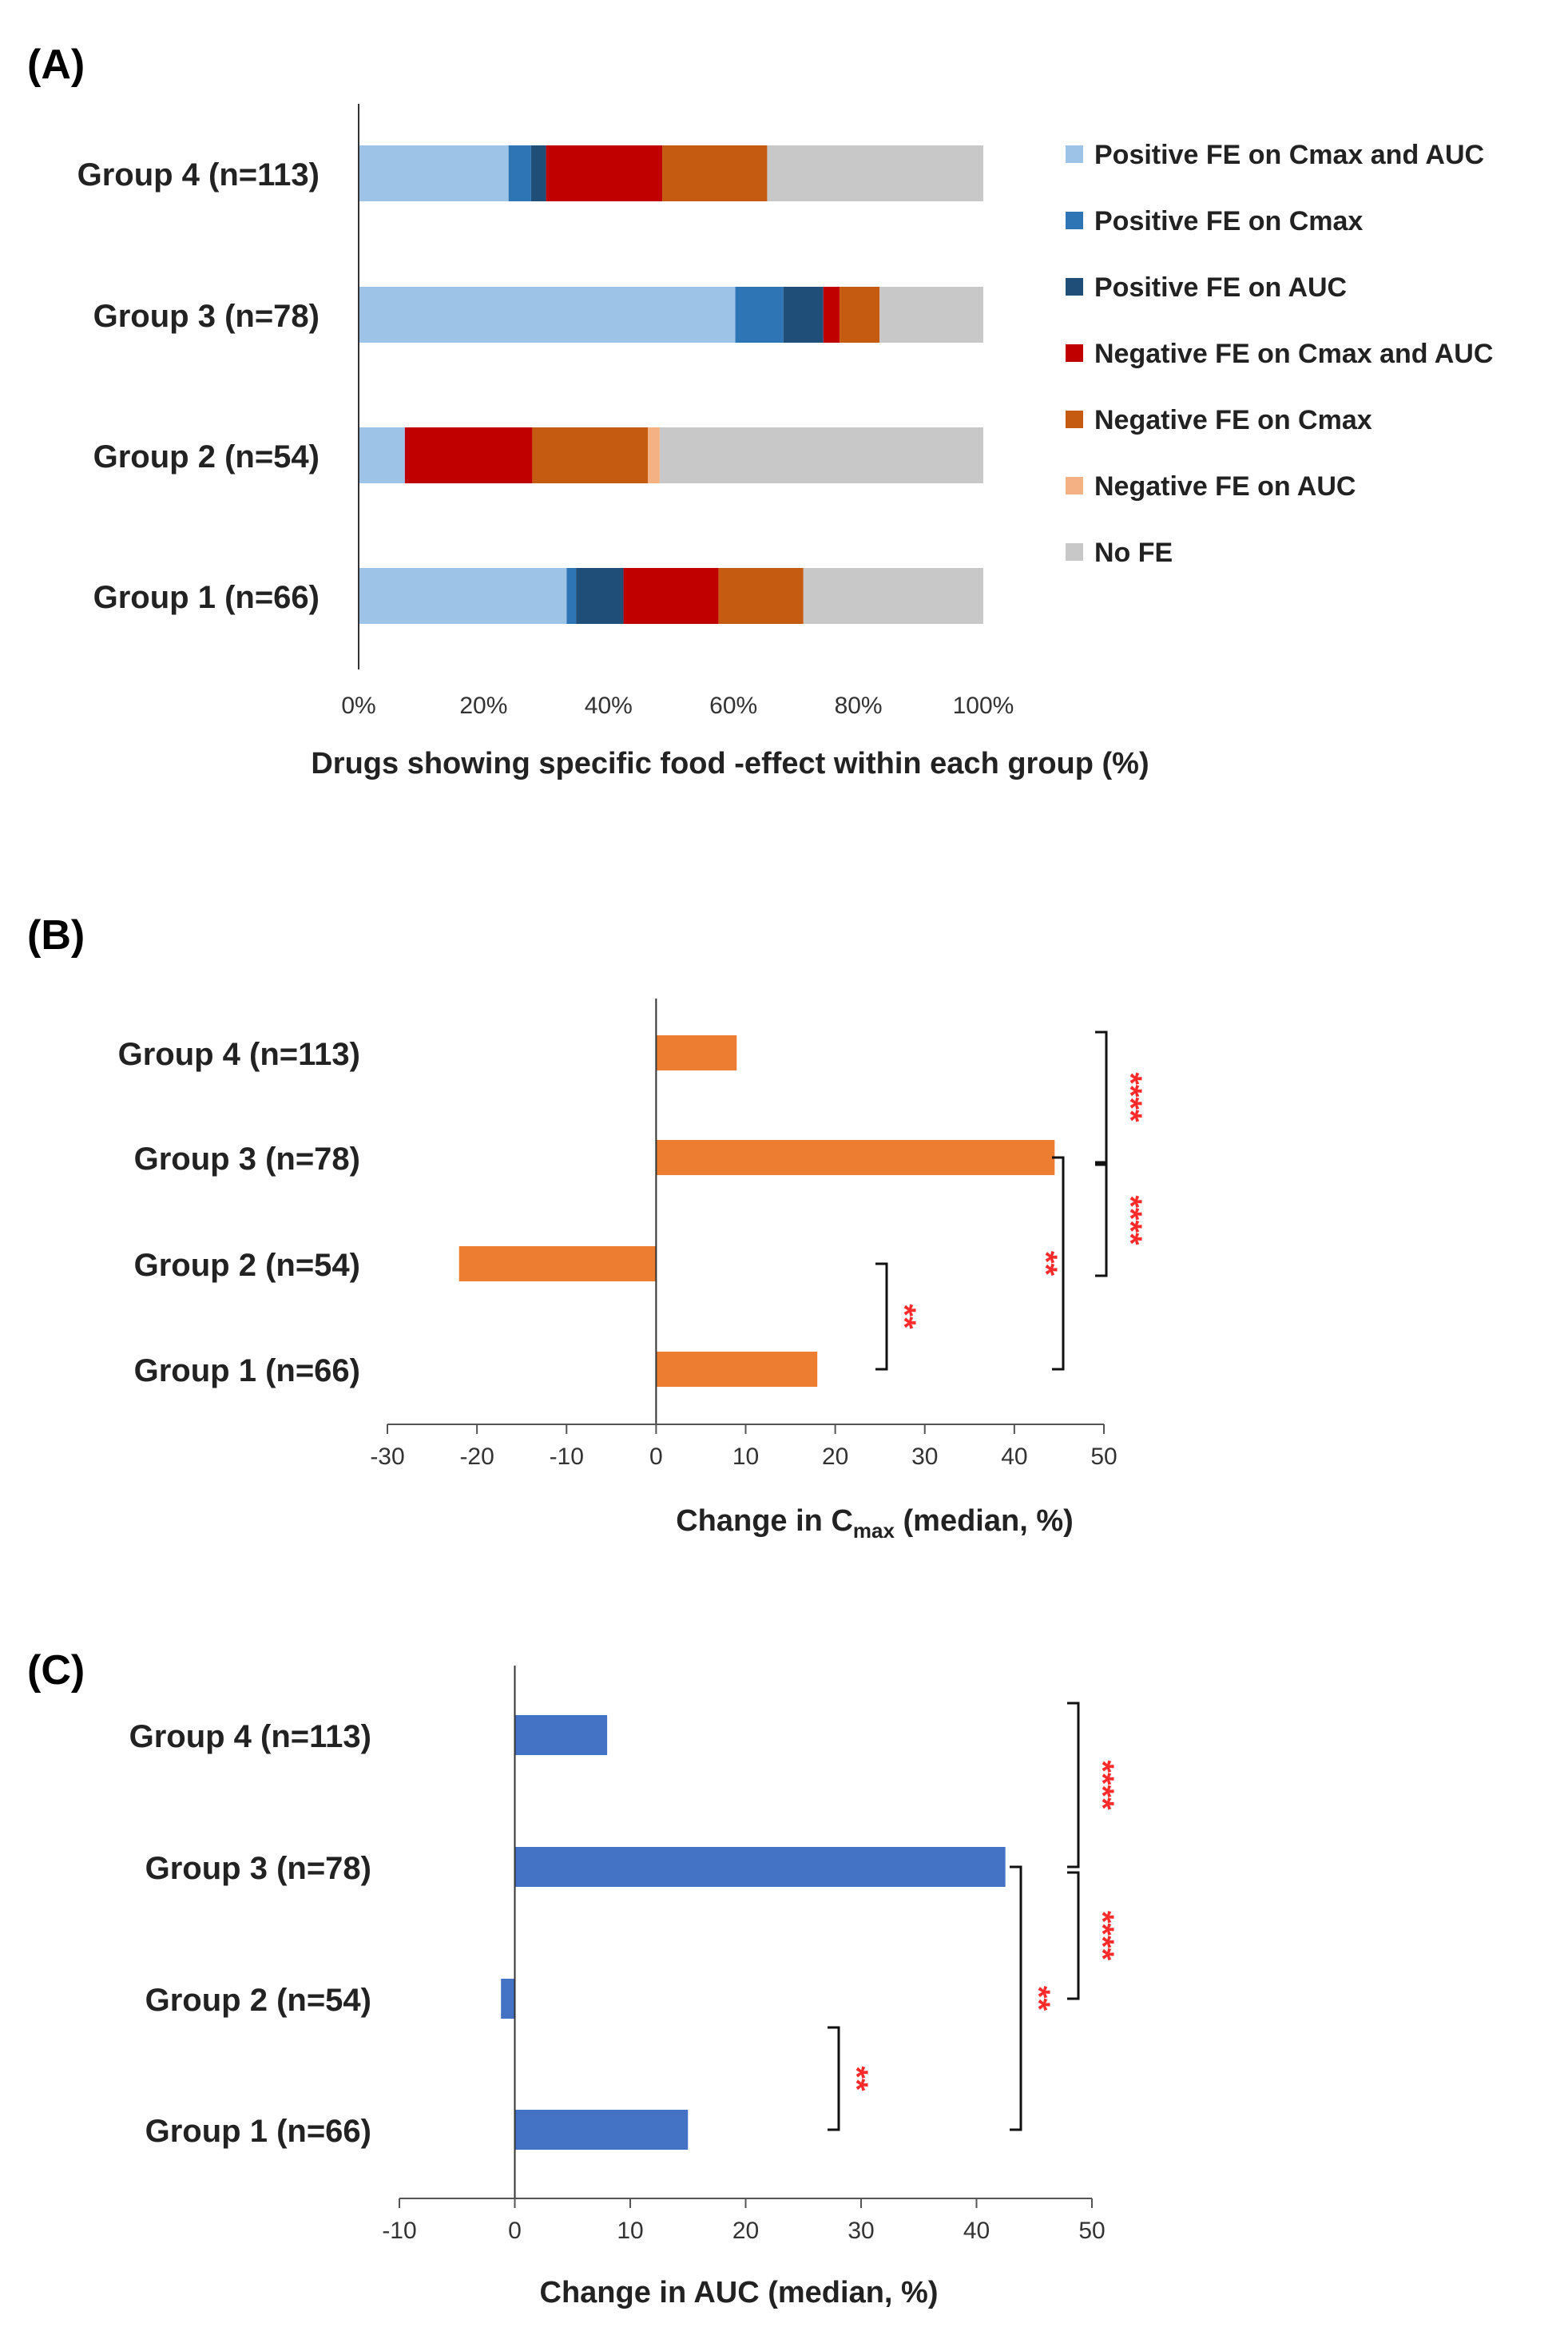 The width and height of the screenshot is (1568, 2351). Describe the element at coordinates (874, 1531) in the screenshot. I see `x-axis-label-subscript: max` at that location.